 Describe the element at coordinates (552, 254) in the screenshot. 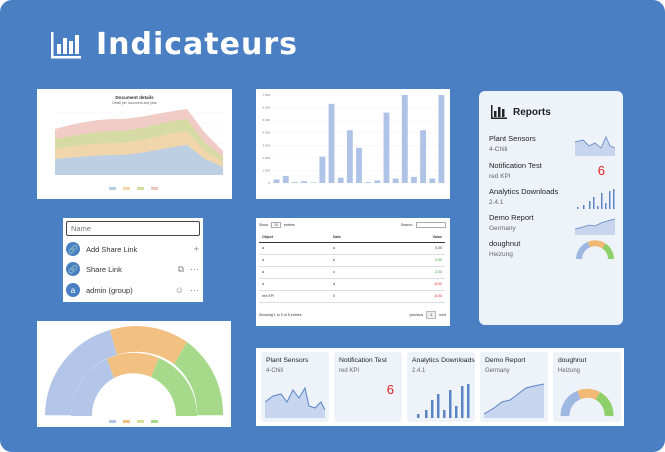

I see `report-item-doughnut: doughnut Heizung` at that location.